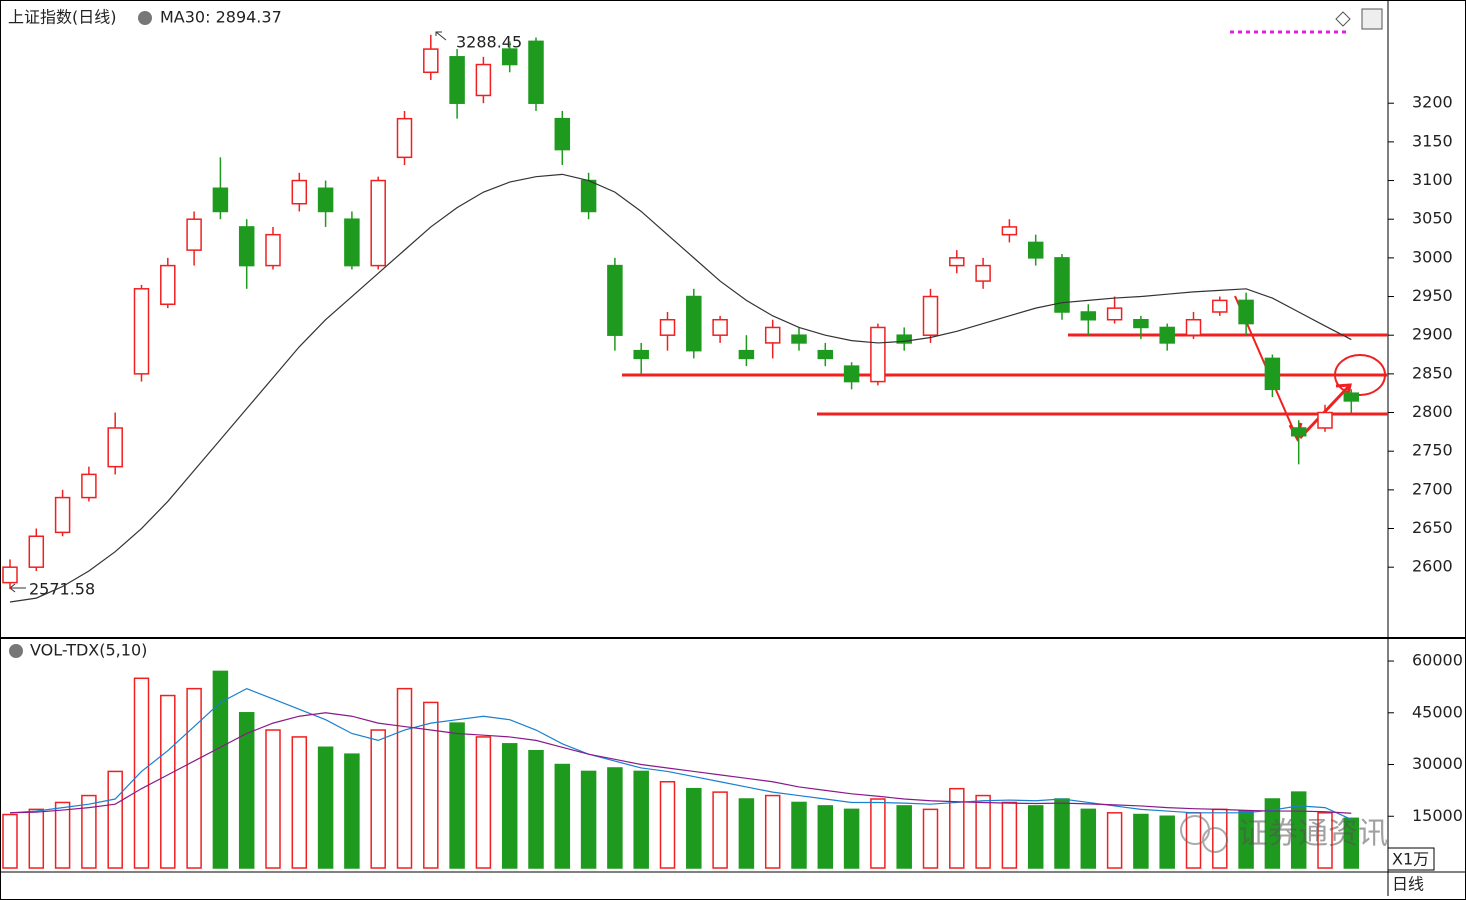 Image resolution: width=1466 pixels, height=900 pixels. What do you see at coordinates (1432, 102) in the screenshot?
I see `y-tick-label: 3200` at bounding box center [1432, 102].